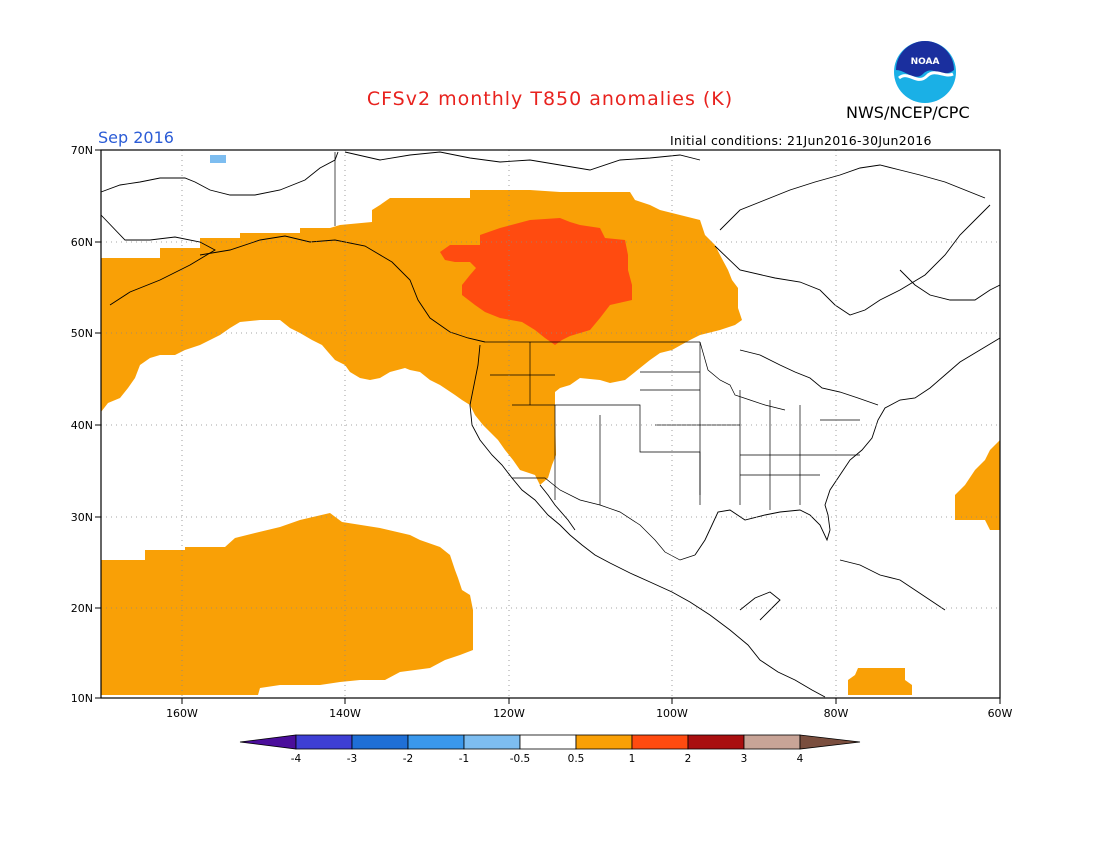 This screenshot has height=850, width=1100. Describe the element at coordinates (632, 759) in the screenshot. I see `colorbar-label: 1` at that location.